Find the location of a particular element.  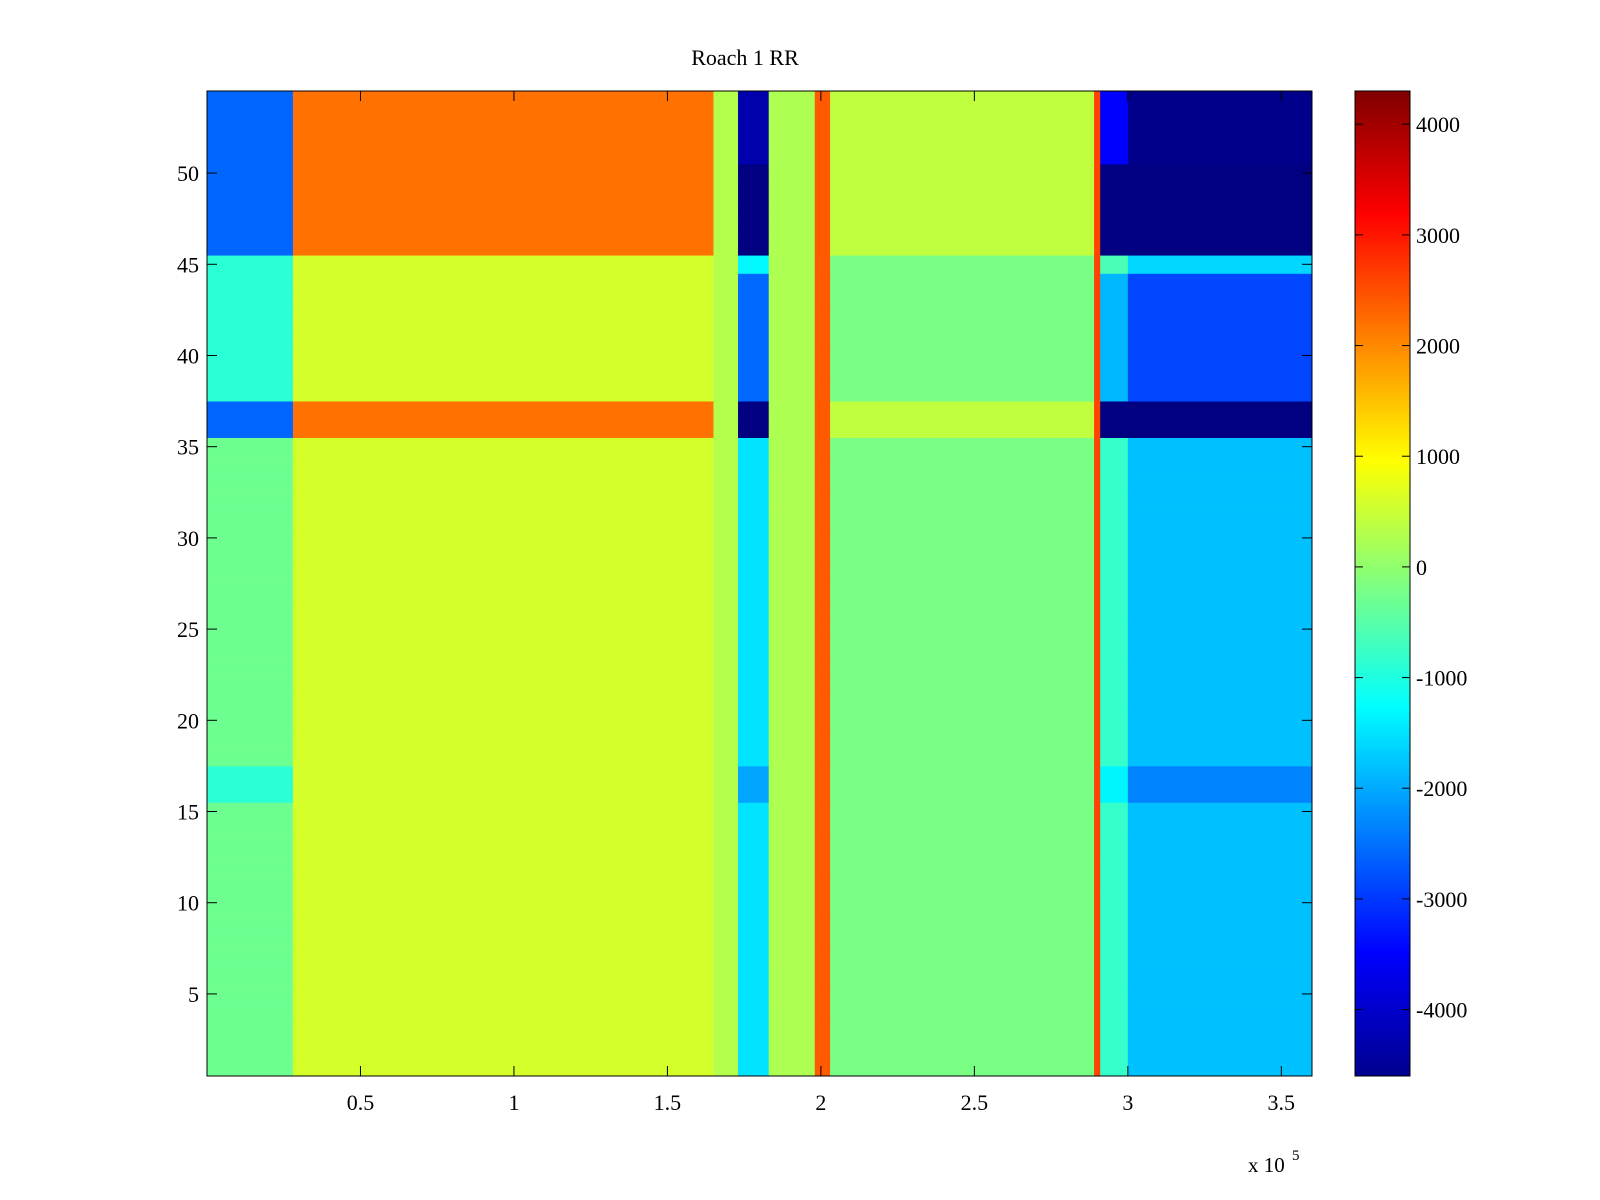

colorbar-tick-label: -2000 is located at coordinates (1441, 788).